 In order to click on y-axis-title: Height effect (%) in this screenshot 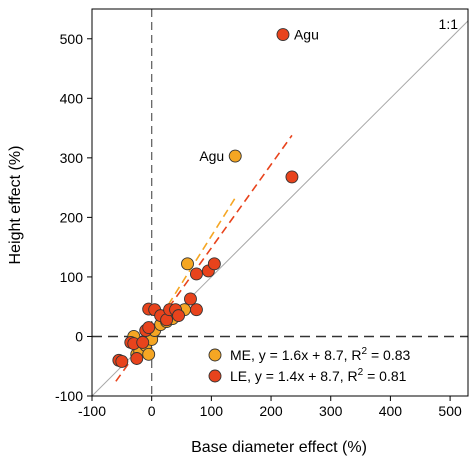, I will do `click(15, 205)`.